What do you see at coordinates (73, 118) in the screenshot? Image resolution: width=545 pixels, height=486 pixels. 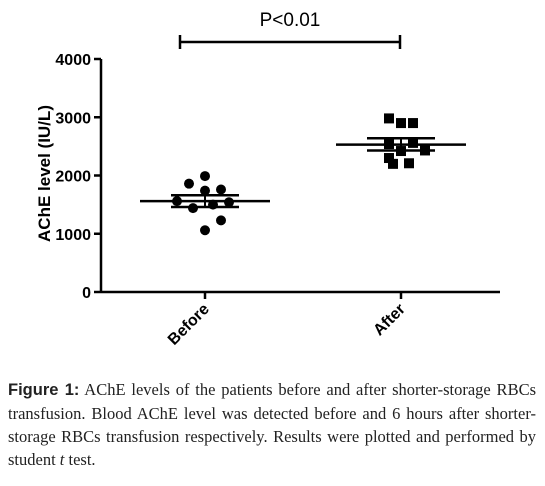 I see `y-tick-label: 3000` at bounding box center [73, 118].